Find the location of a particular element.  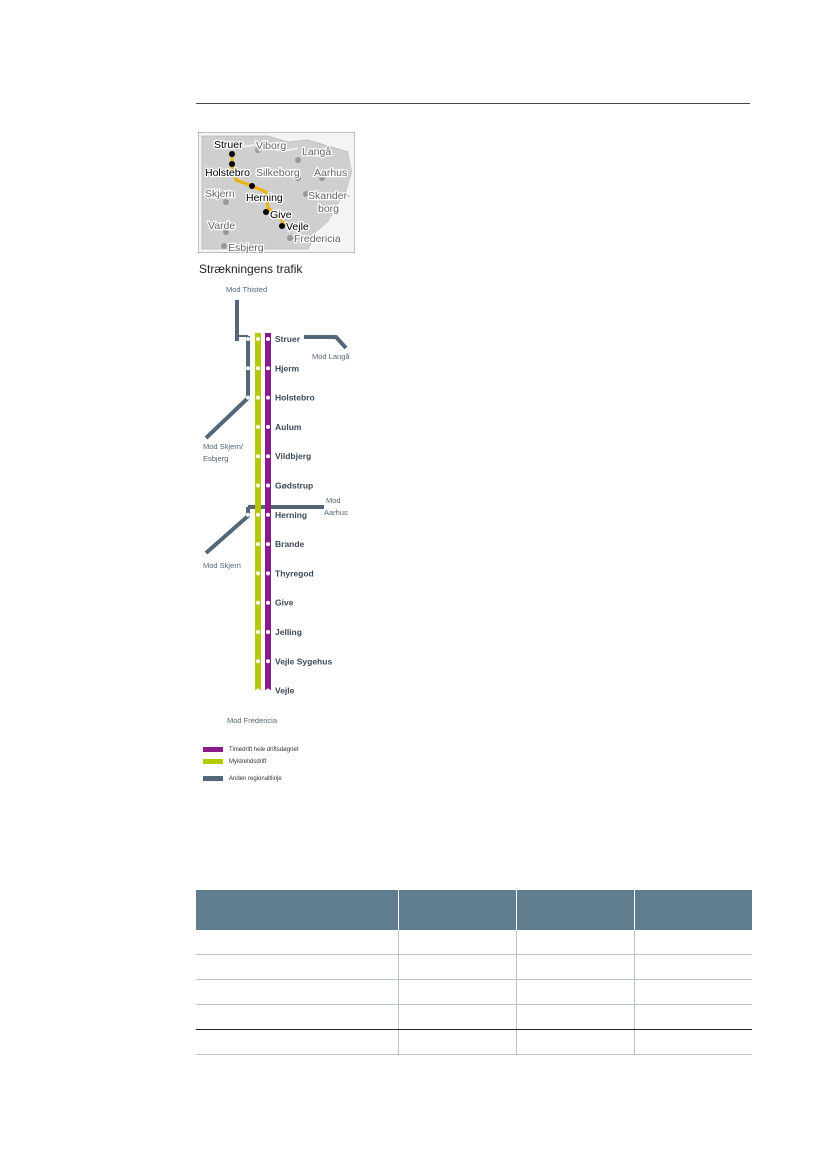

station-brande: Brande is located at coordinates (275, 544).